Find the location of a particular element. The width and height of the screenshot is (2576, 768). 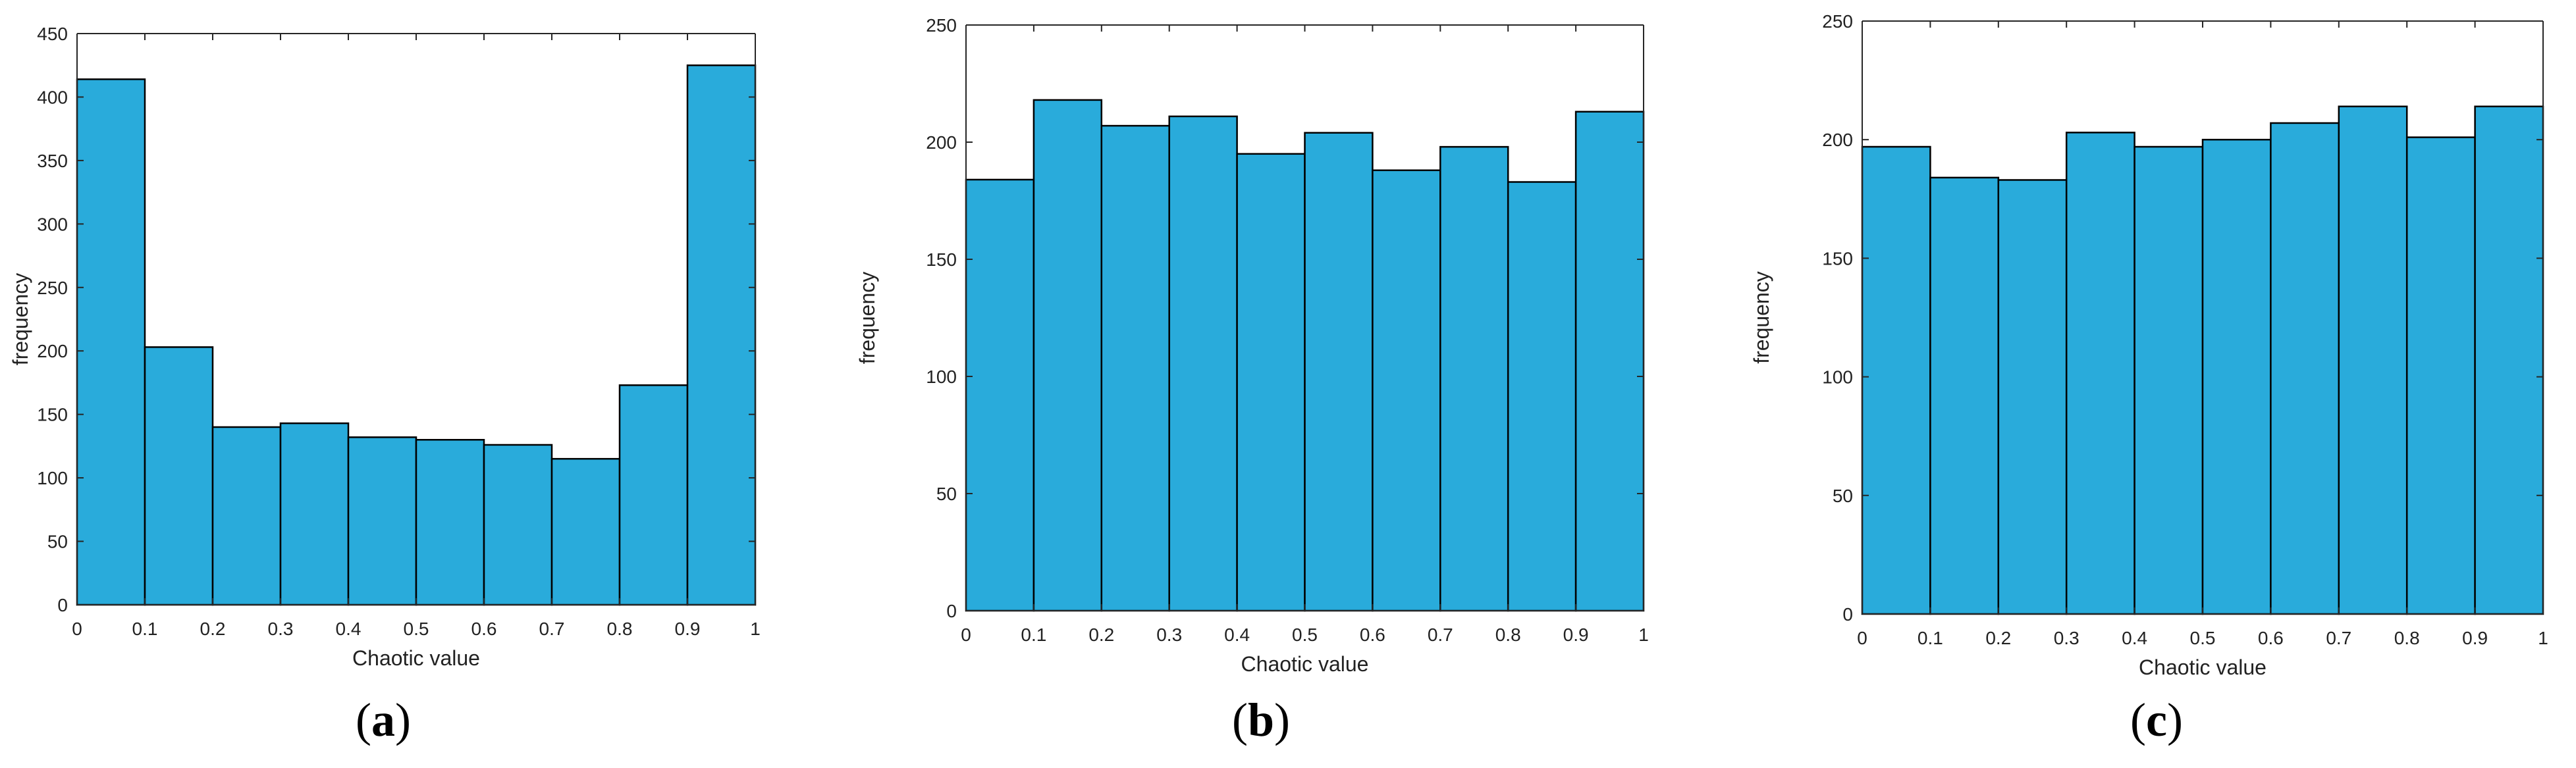

y-tick-label: 300 is located at coordinates (53, 224).